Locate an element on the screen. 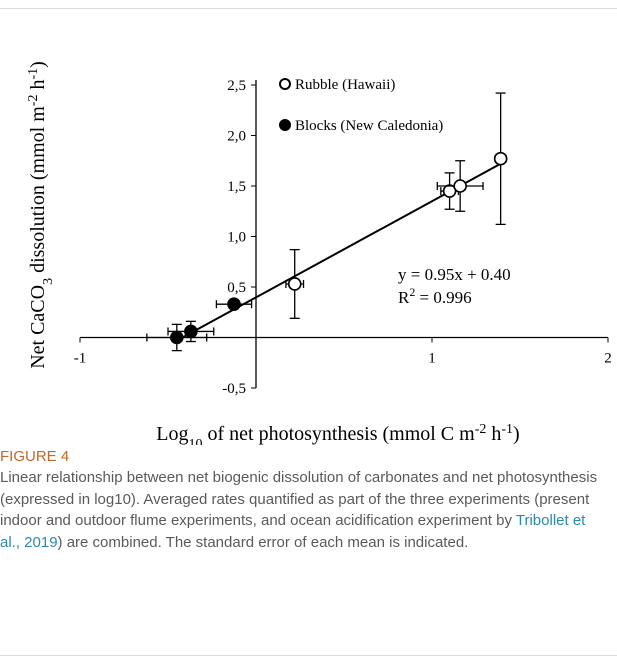  annotation: R2 = 0.996 is located at coordinates (435, 296).